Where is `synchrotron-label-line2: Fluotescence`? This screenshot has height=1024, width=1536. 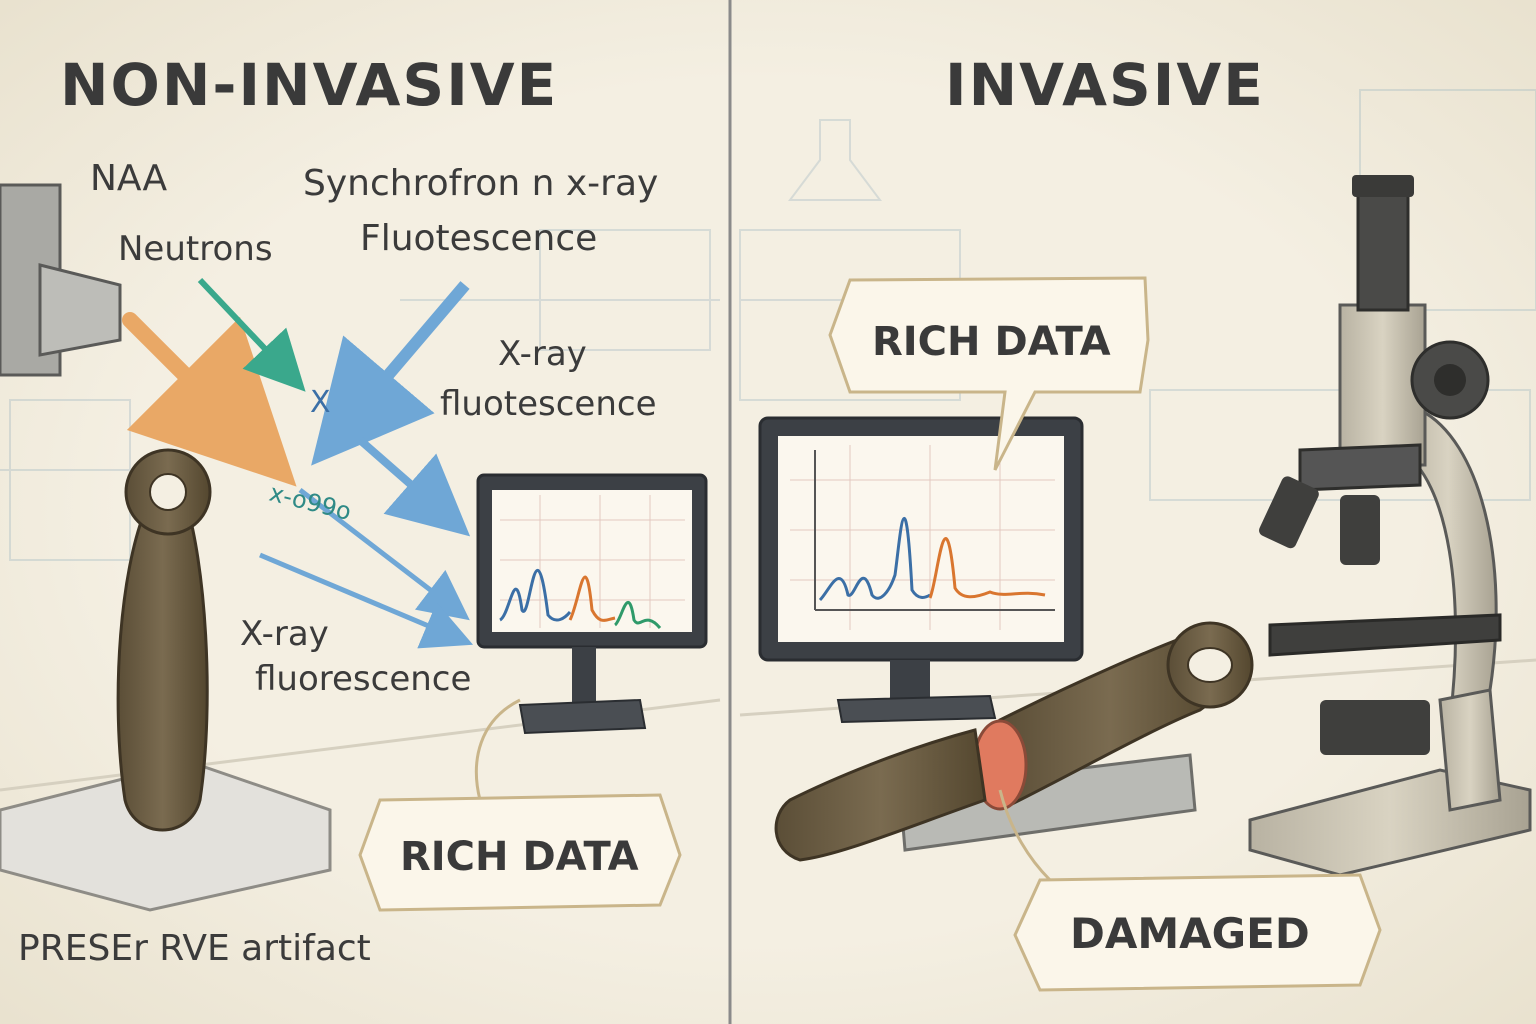
synchrotron-label-line2: Fluotescence is located at coordinates (478, 238).